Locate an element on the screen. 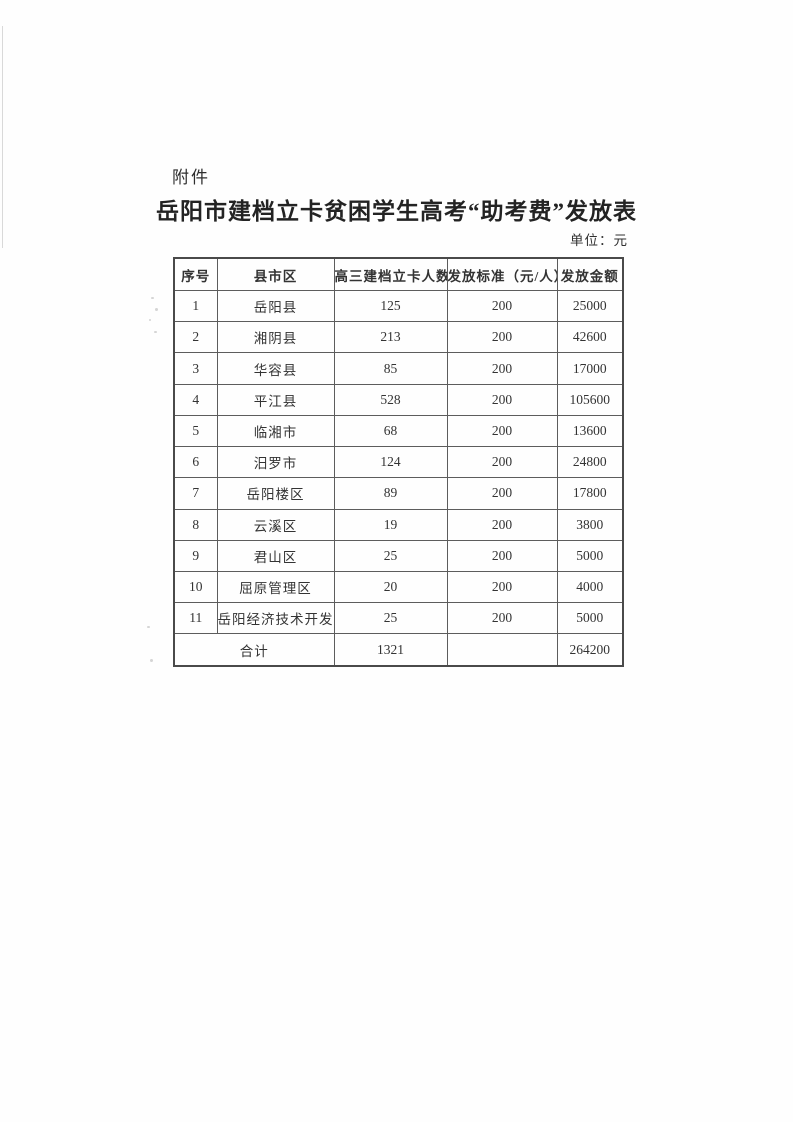 Image resolution: width=793 pixels, height=1122 pixels. county-cell: 岳阳县 is located at coordinates (275, 306).